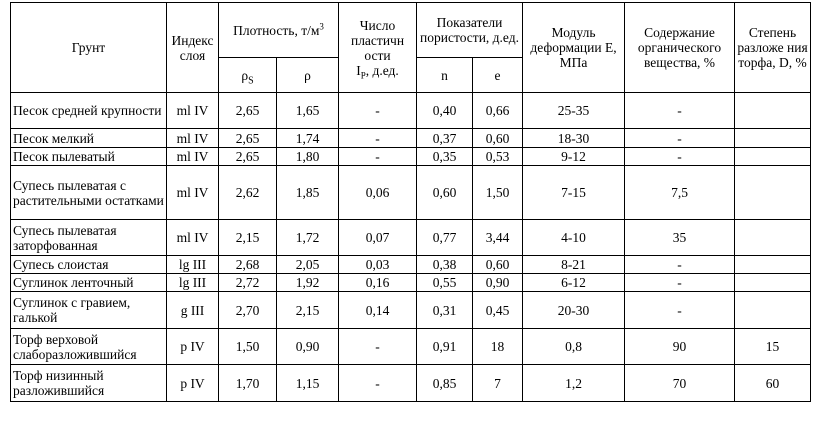 This screenshot has width=815, height=428. Describe the element at coordinates (247, 264) in the screenshot. I see `cell-rho-s: 2,68` at that location.